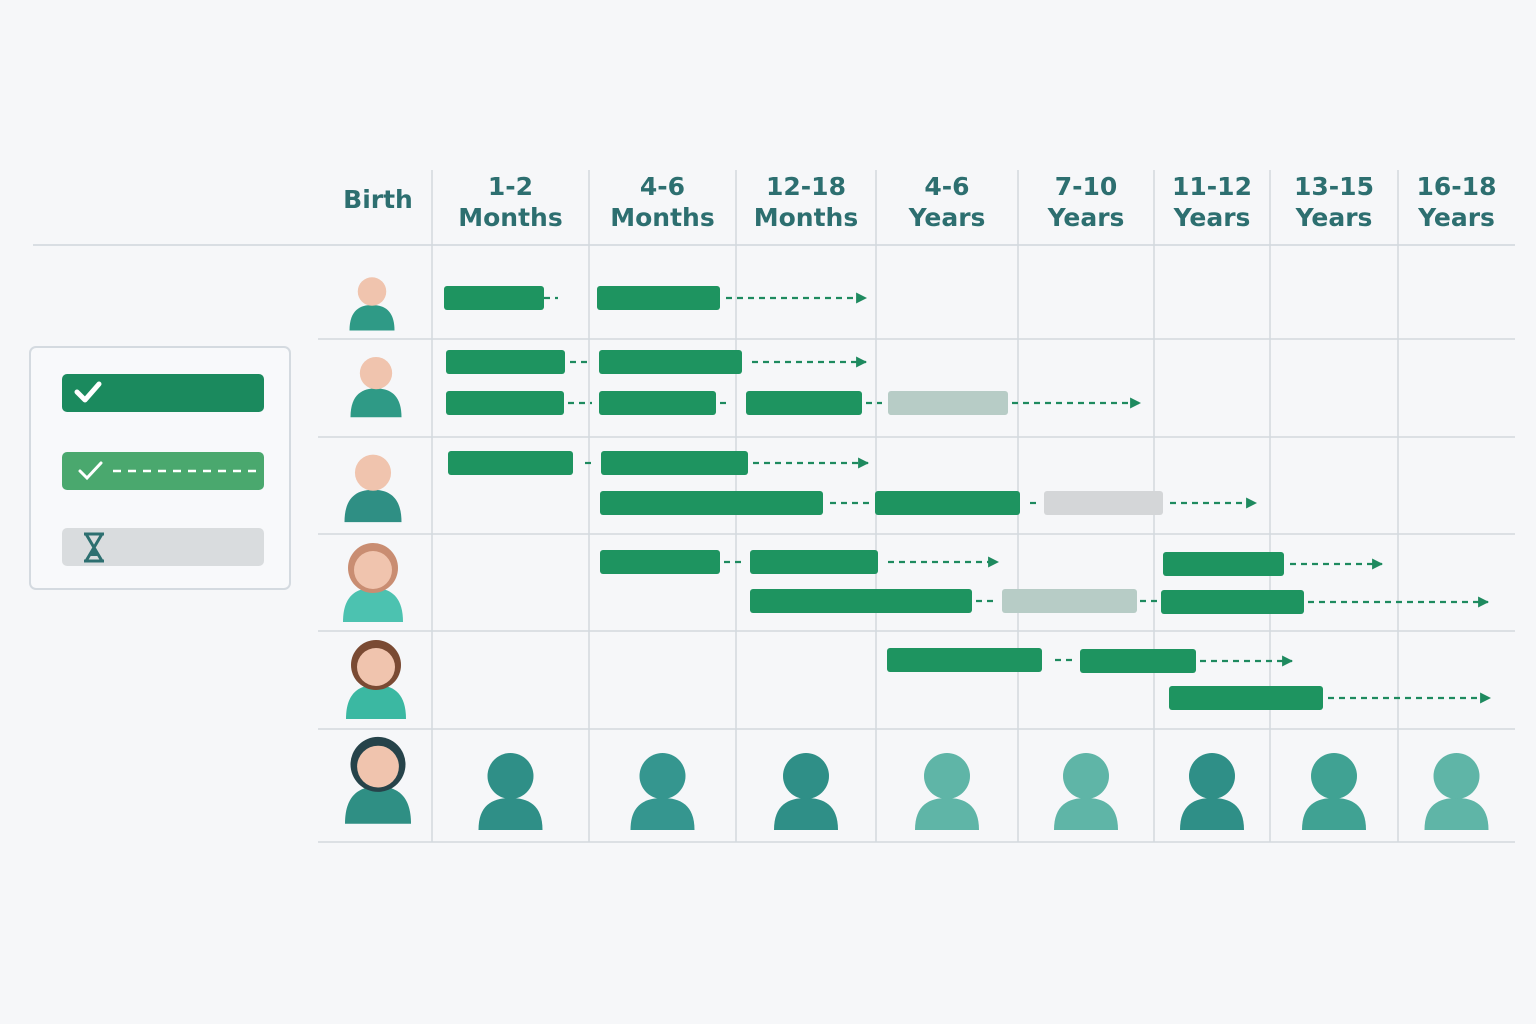 This screenshot has width=1536, height=1024. I want to click on column-header: 7-10, so click(1086, 186).